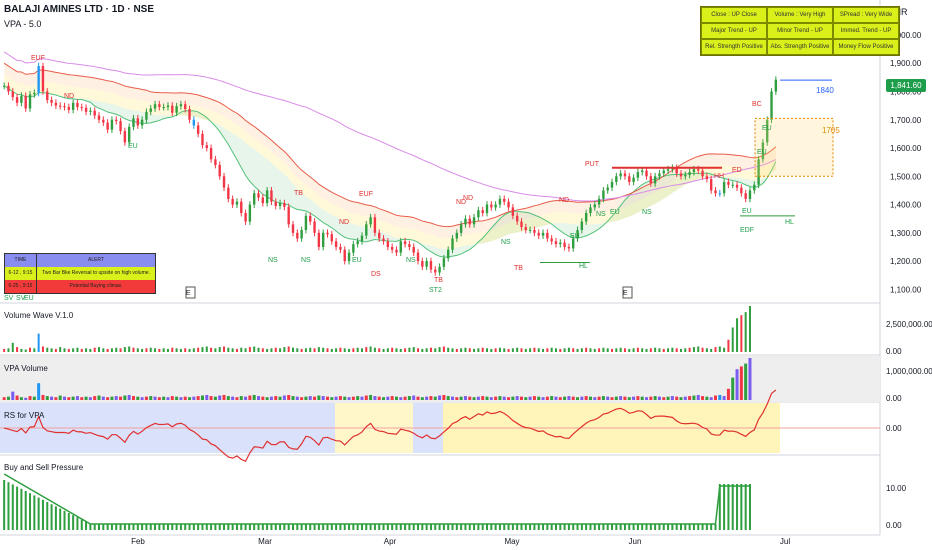 The height and width of the screenshot is (550, 932). Describe the element at coordinates (438, 280) in the screenshot. I see `vpa-annotation: TB` at that location.